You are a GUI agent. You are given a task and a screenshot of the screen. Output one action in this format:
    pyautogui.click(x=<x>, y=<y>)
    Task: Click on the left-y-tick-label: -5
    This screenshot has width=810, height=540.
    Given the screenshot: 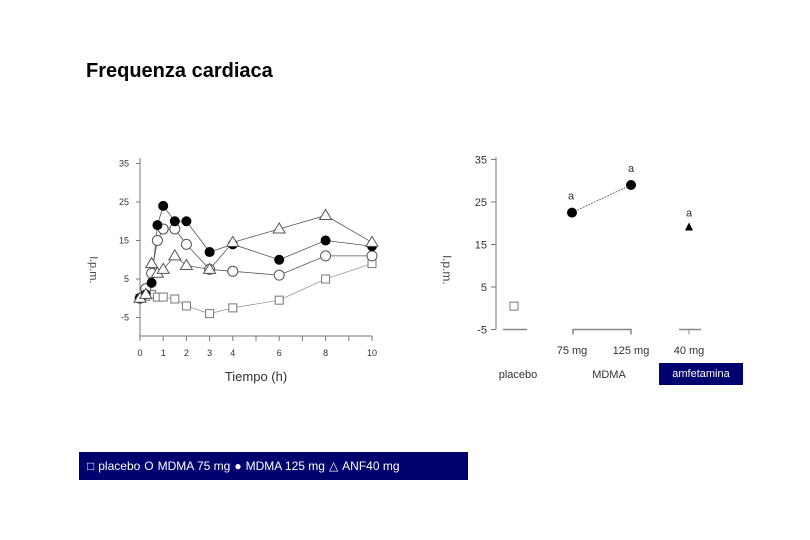 What is the action you would take?
    pyautogui.click(x=125, y=318)
    